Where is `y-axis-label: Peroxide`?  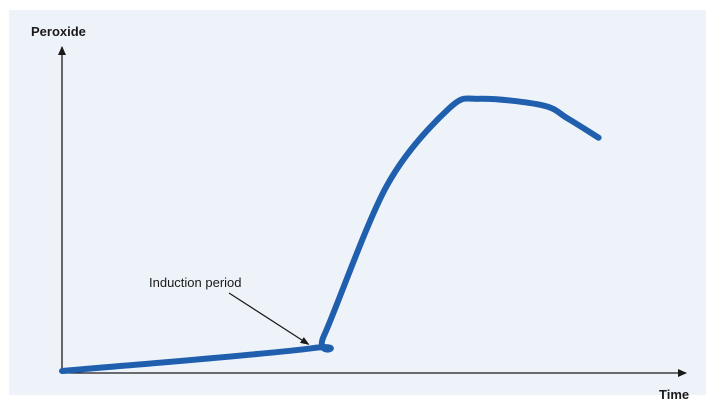
y-axis-label: Peroxide is located at coordinates (58, 31).